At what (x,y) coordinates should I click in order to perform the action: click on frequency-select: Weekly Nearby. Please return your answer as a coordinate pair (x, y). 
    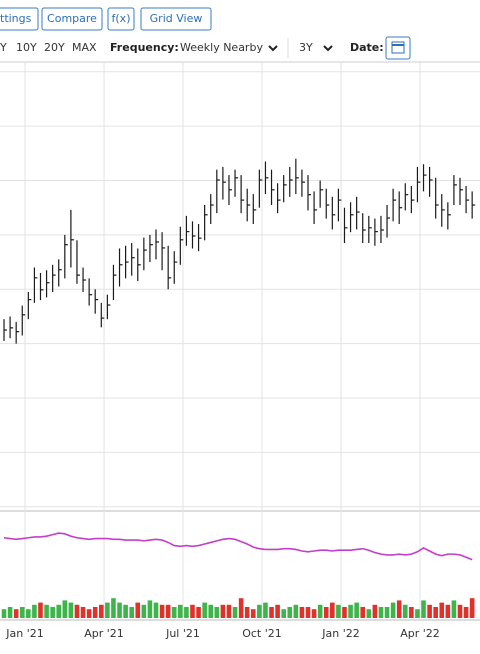
    Looking at the image, I should click on (221, 47).